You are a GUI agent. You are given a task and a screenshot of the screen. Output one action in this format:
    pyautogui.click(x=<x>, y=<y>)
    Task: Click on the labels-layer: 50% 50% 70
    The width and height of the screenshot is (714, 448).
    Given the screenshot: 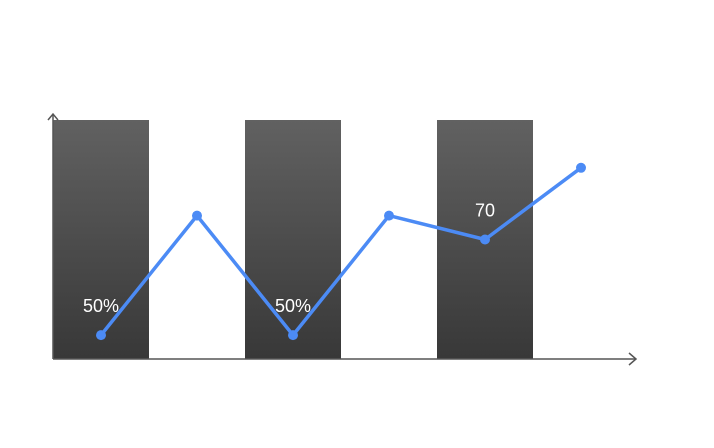 What is the action you would take?
    pyautogui.click(x=289, y=259)
    